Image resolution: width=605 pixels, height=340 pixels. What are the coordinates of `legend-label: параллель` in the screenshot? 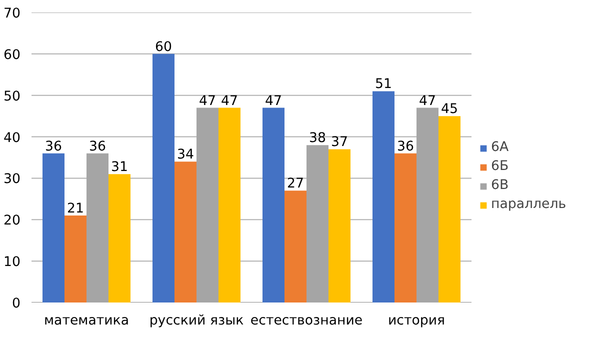 It's located at (528, 204).